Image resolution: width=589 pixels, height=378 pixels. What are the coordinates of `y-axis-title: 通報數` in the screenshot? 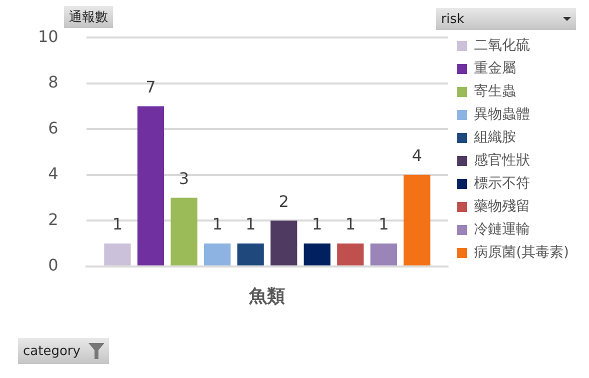 It's located at (88, 17).